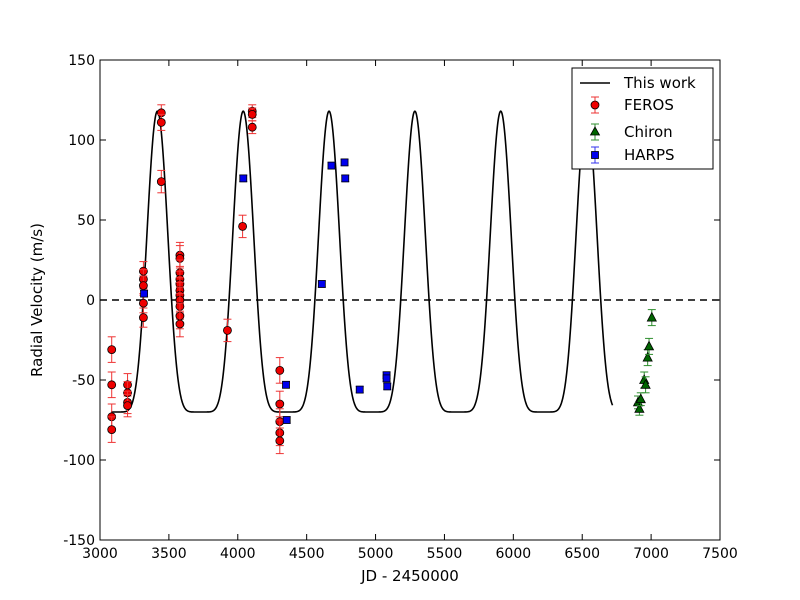  I want to click on y-axis-title: Radial Velocity (m/s), so click(37, 300).